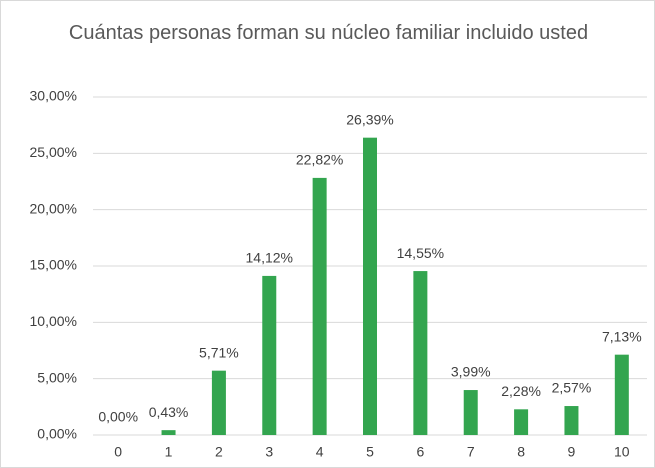 The width and height of the screenshot is (655, 468). What do you see at coordinates (53, 208) in the screenshot?
I see `y-tick-label: 20,00%` at bounding box center [53, 208].